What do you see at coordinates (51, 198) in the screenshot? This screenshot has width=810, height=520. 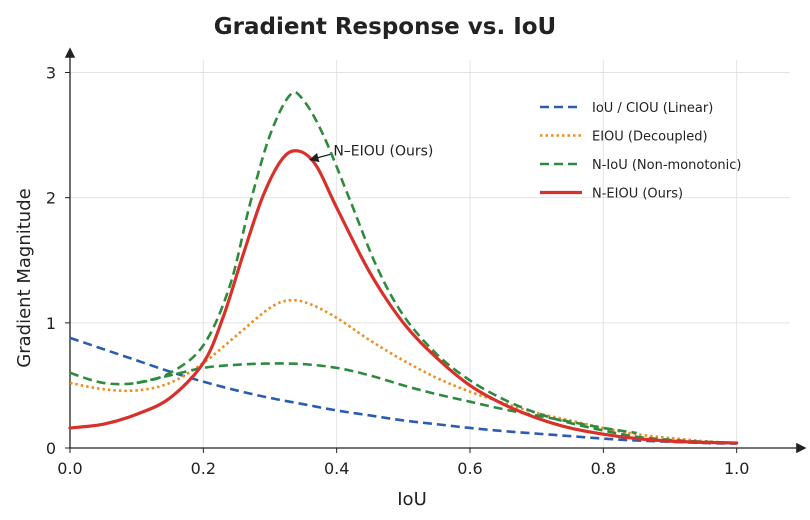 I see `y-tick-label-2: 2` at bounding box center [51, 198].